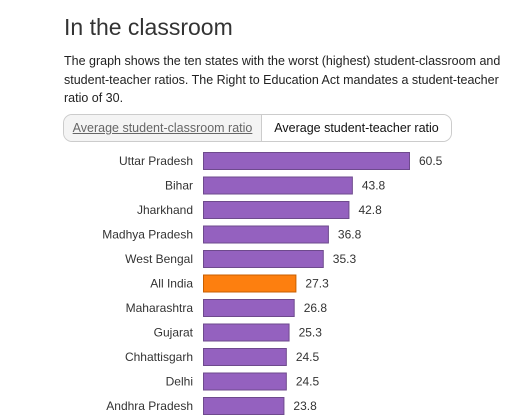 The image size is (520, 415). Describe the element at coordinates (149, 406) in the screenshot. I see `category-label-andhra-pradesh: Andhra Pradesh` at that location.